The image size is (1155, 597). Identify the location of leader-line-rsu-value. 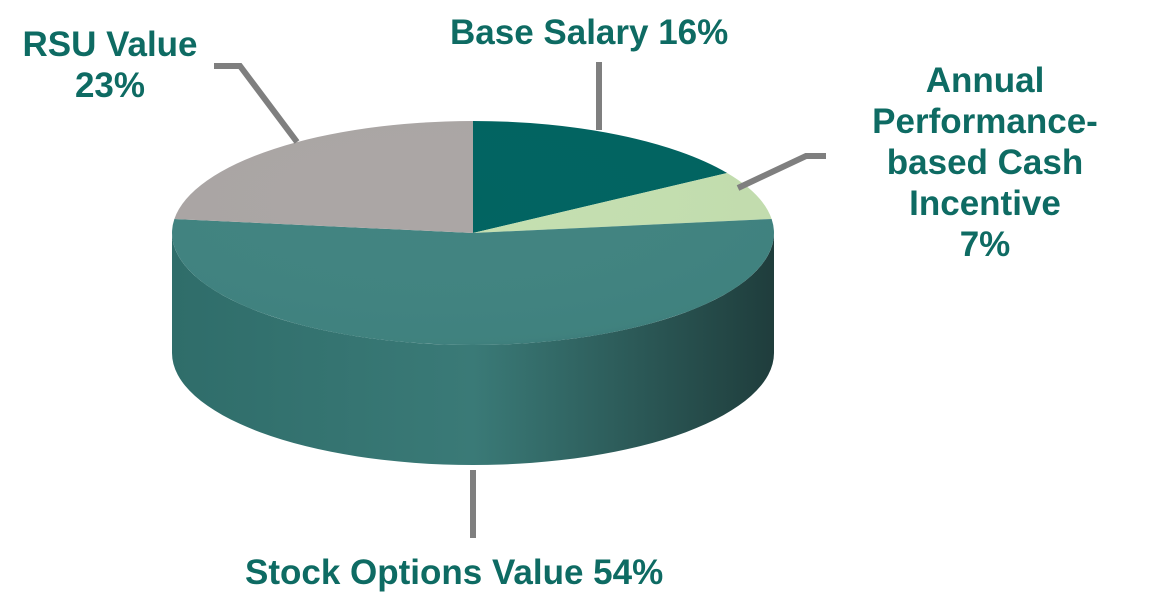
(257, 103).